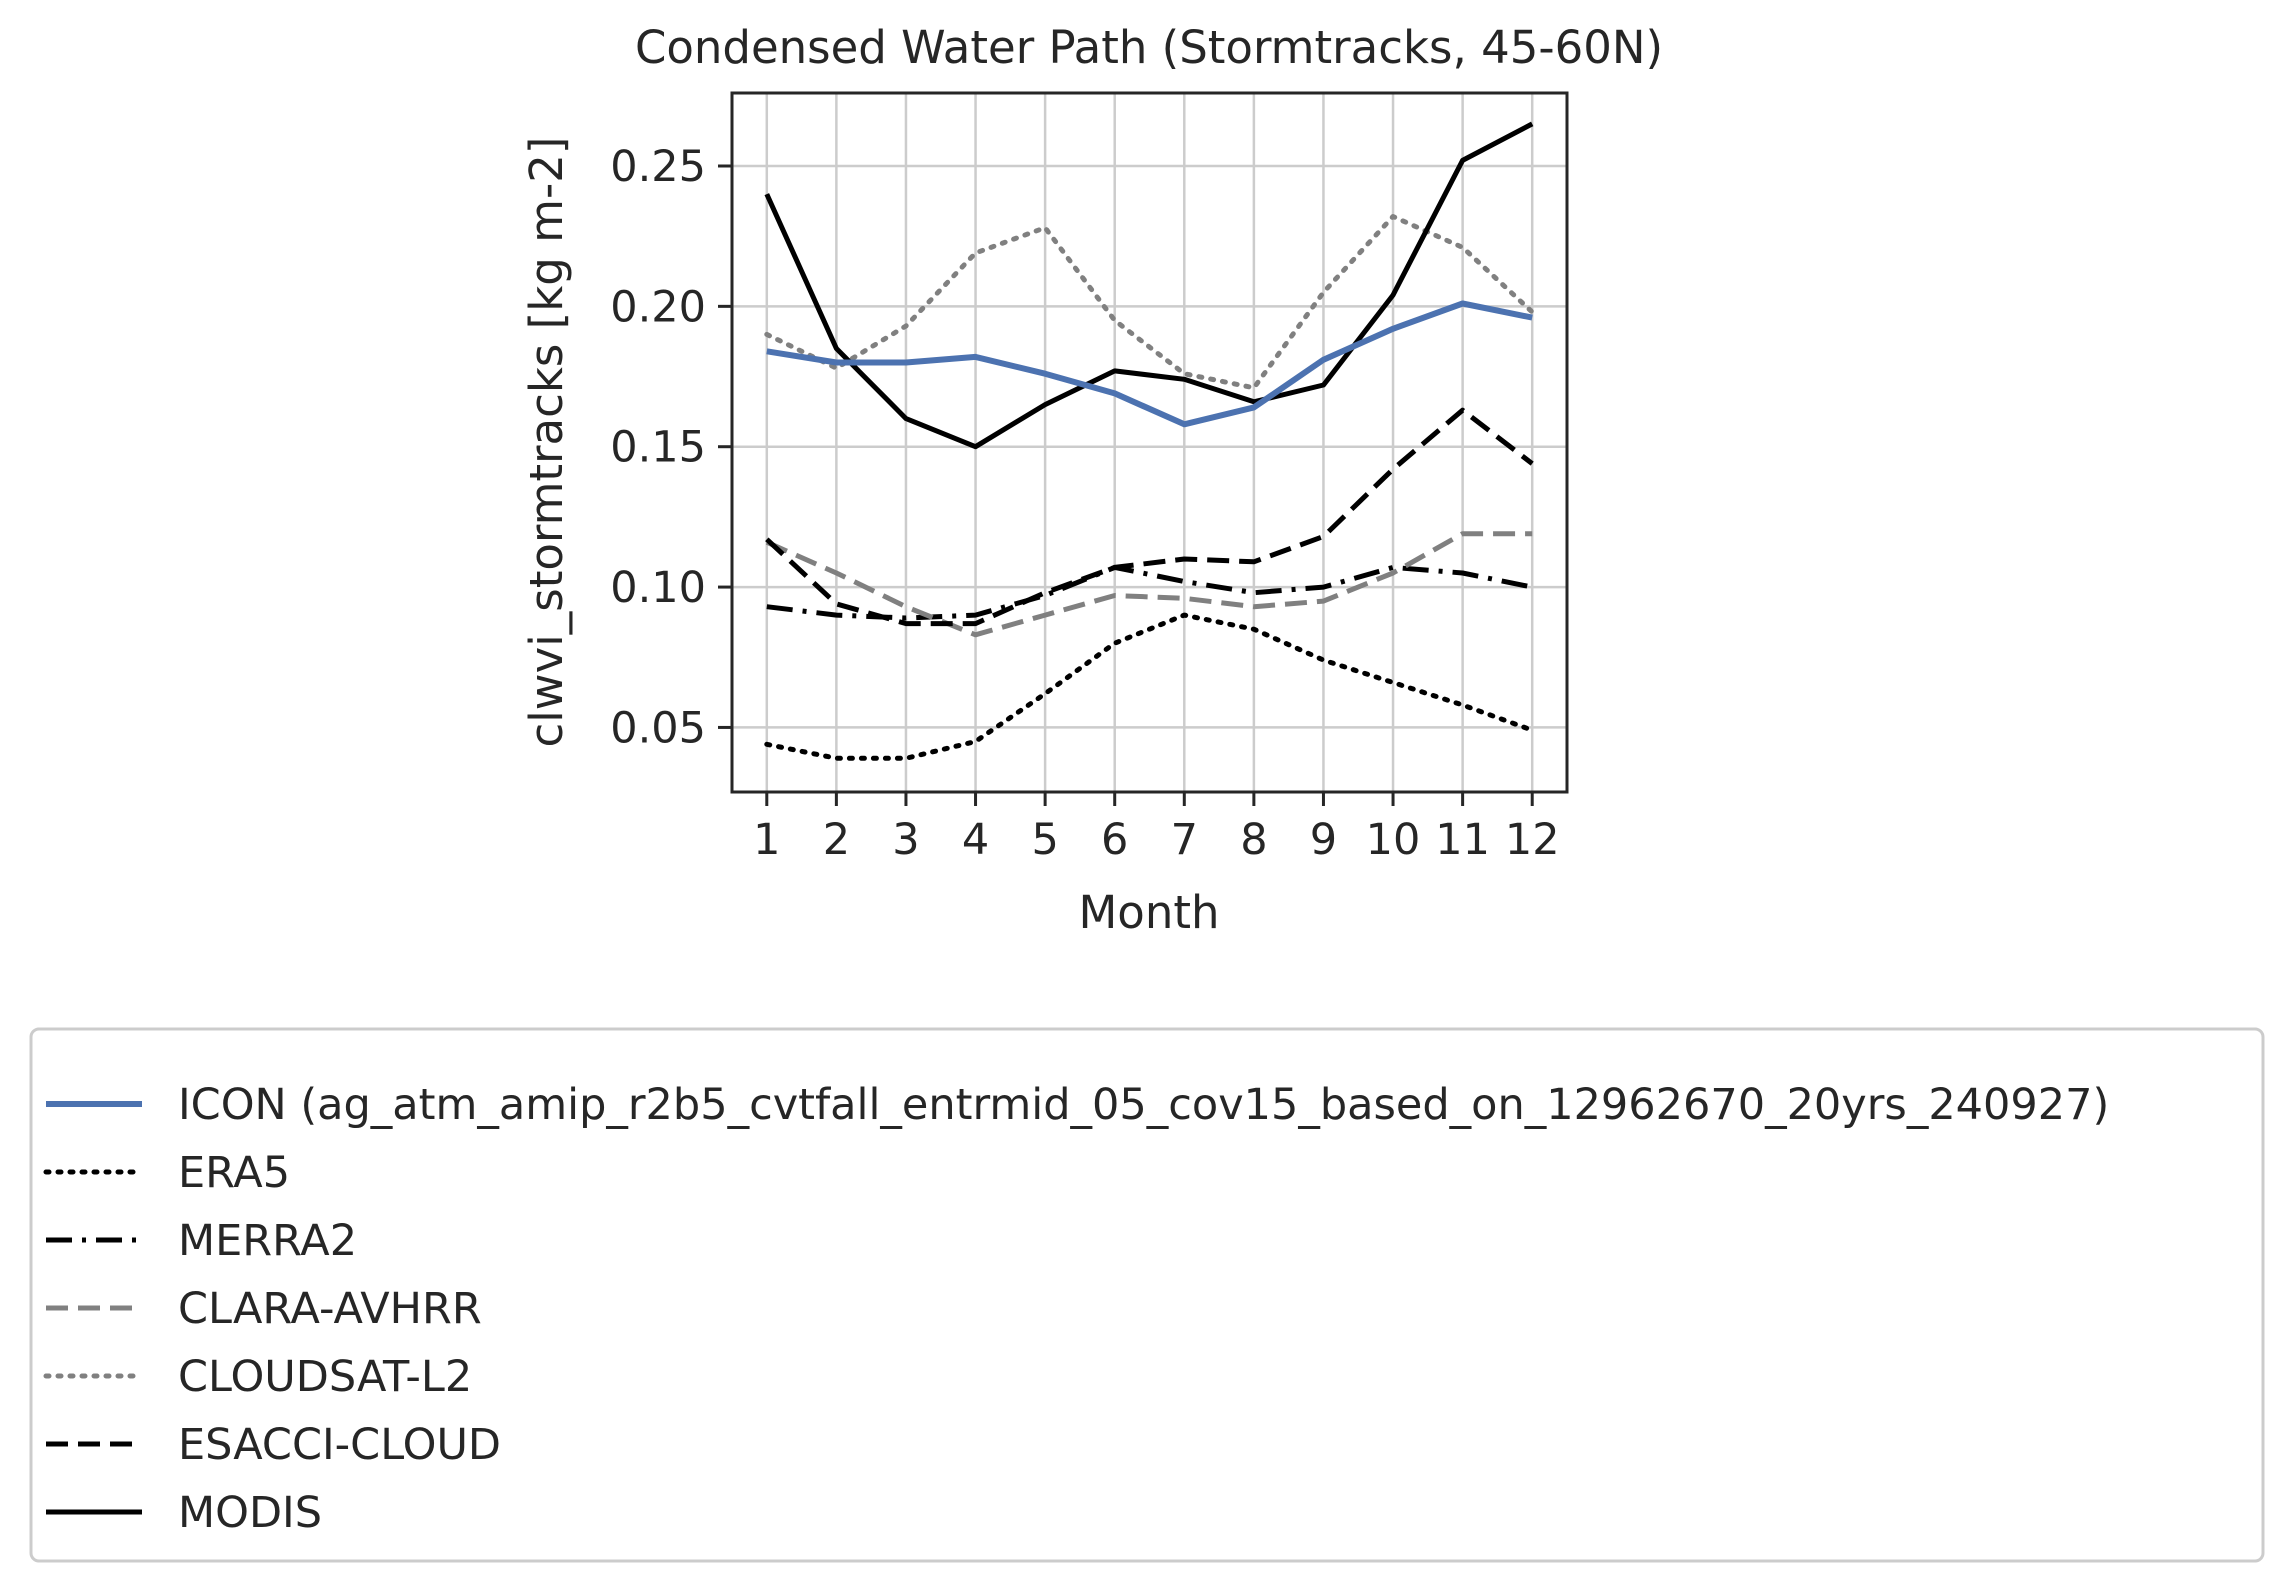 This screenshot has width=2284, height=1585. Describe the element at coordinates (250, 1513) in the screenshot. I see `legend-label: MODIS` at that location.